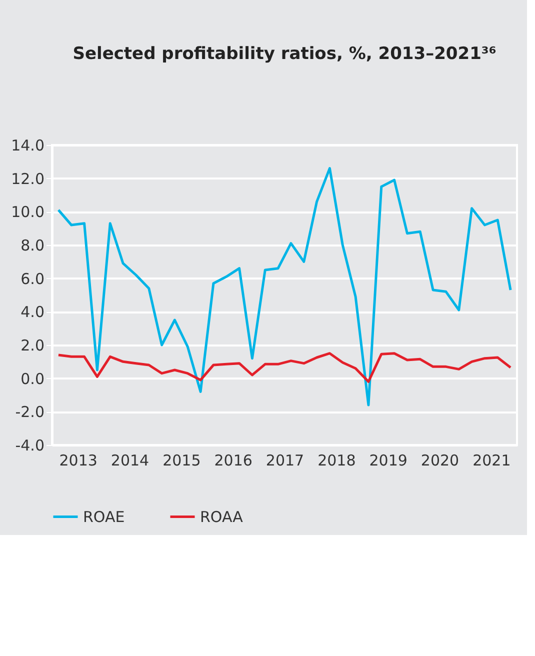  I want to click on x-tick-label: 2020, so click(440, 461).